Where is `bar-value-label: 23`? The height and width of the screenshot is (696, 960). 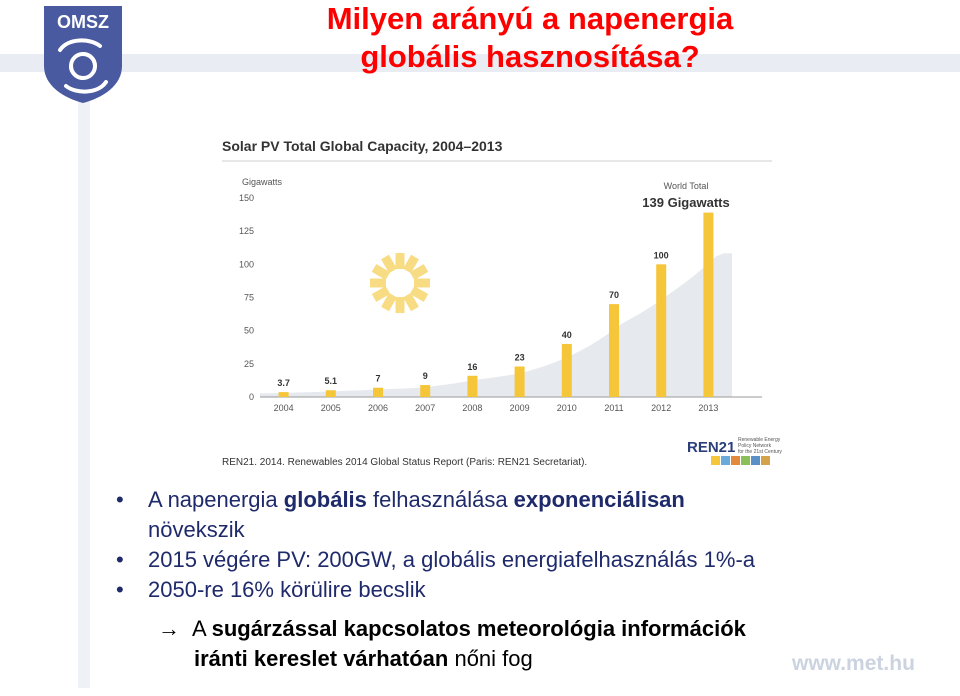 bar-value-label: 23 is located at coordinates (520, 357).